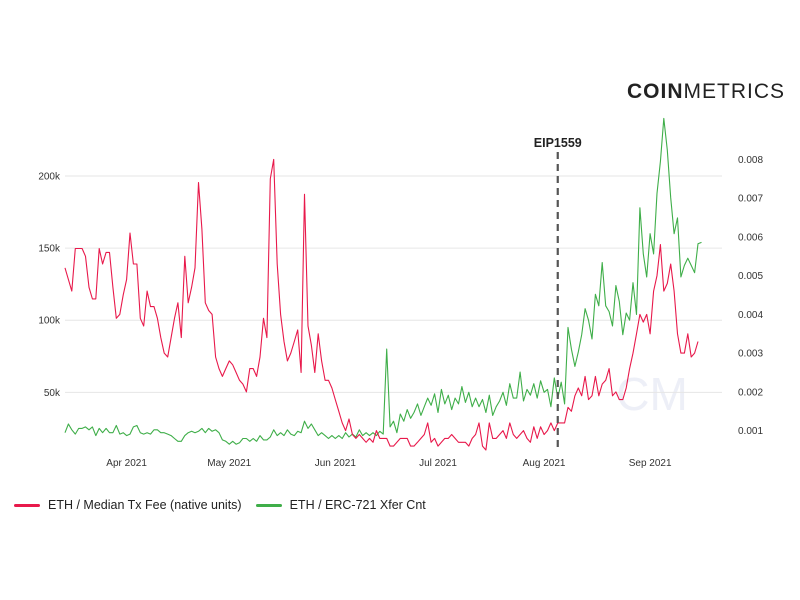 The width and height of the screenshot is (800, 600). What do you see at coordinates (357, 505) in the screenshot?
I see `legend-label-nft: ETH / ERC-721 Xfer Cnt` at bounding box center [357, 505].